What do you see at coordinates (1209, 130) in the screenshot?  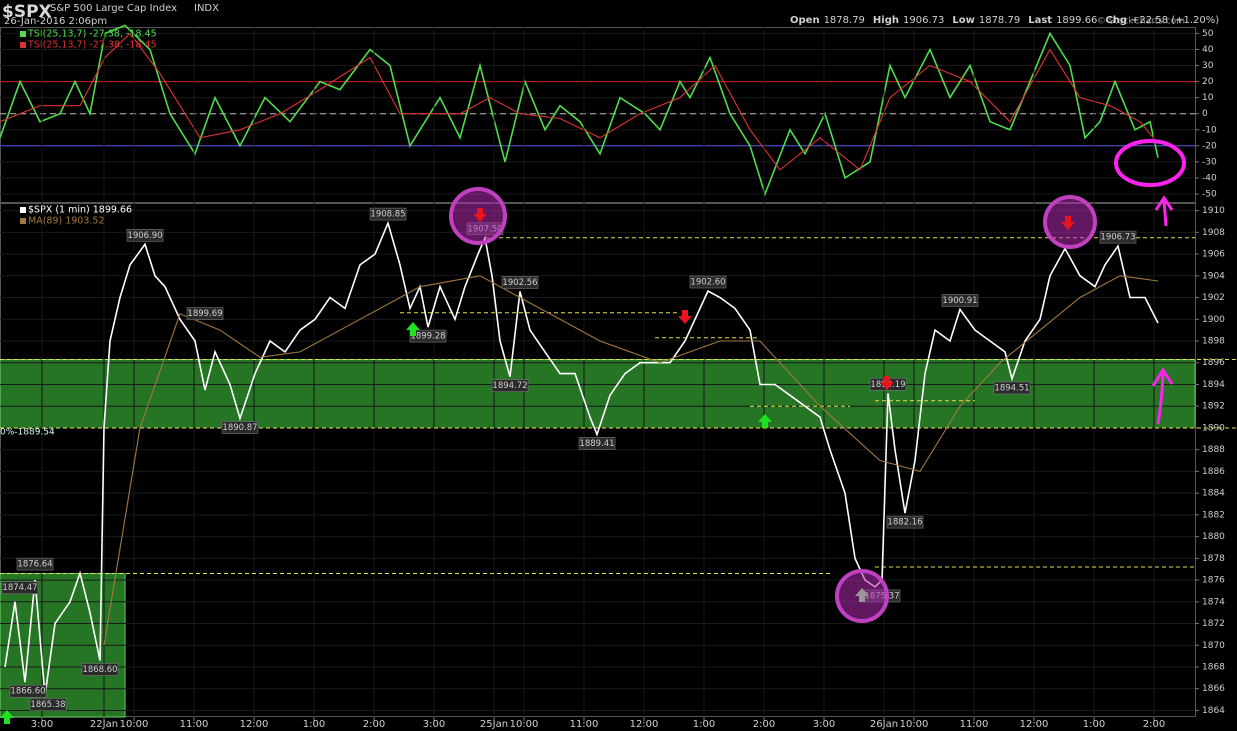 I see `y-tick-label: -10` at bounding box center [1209, 130].